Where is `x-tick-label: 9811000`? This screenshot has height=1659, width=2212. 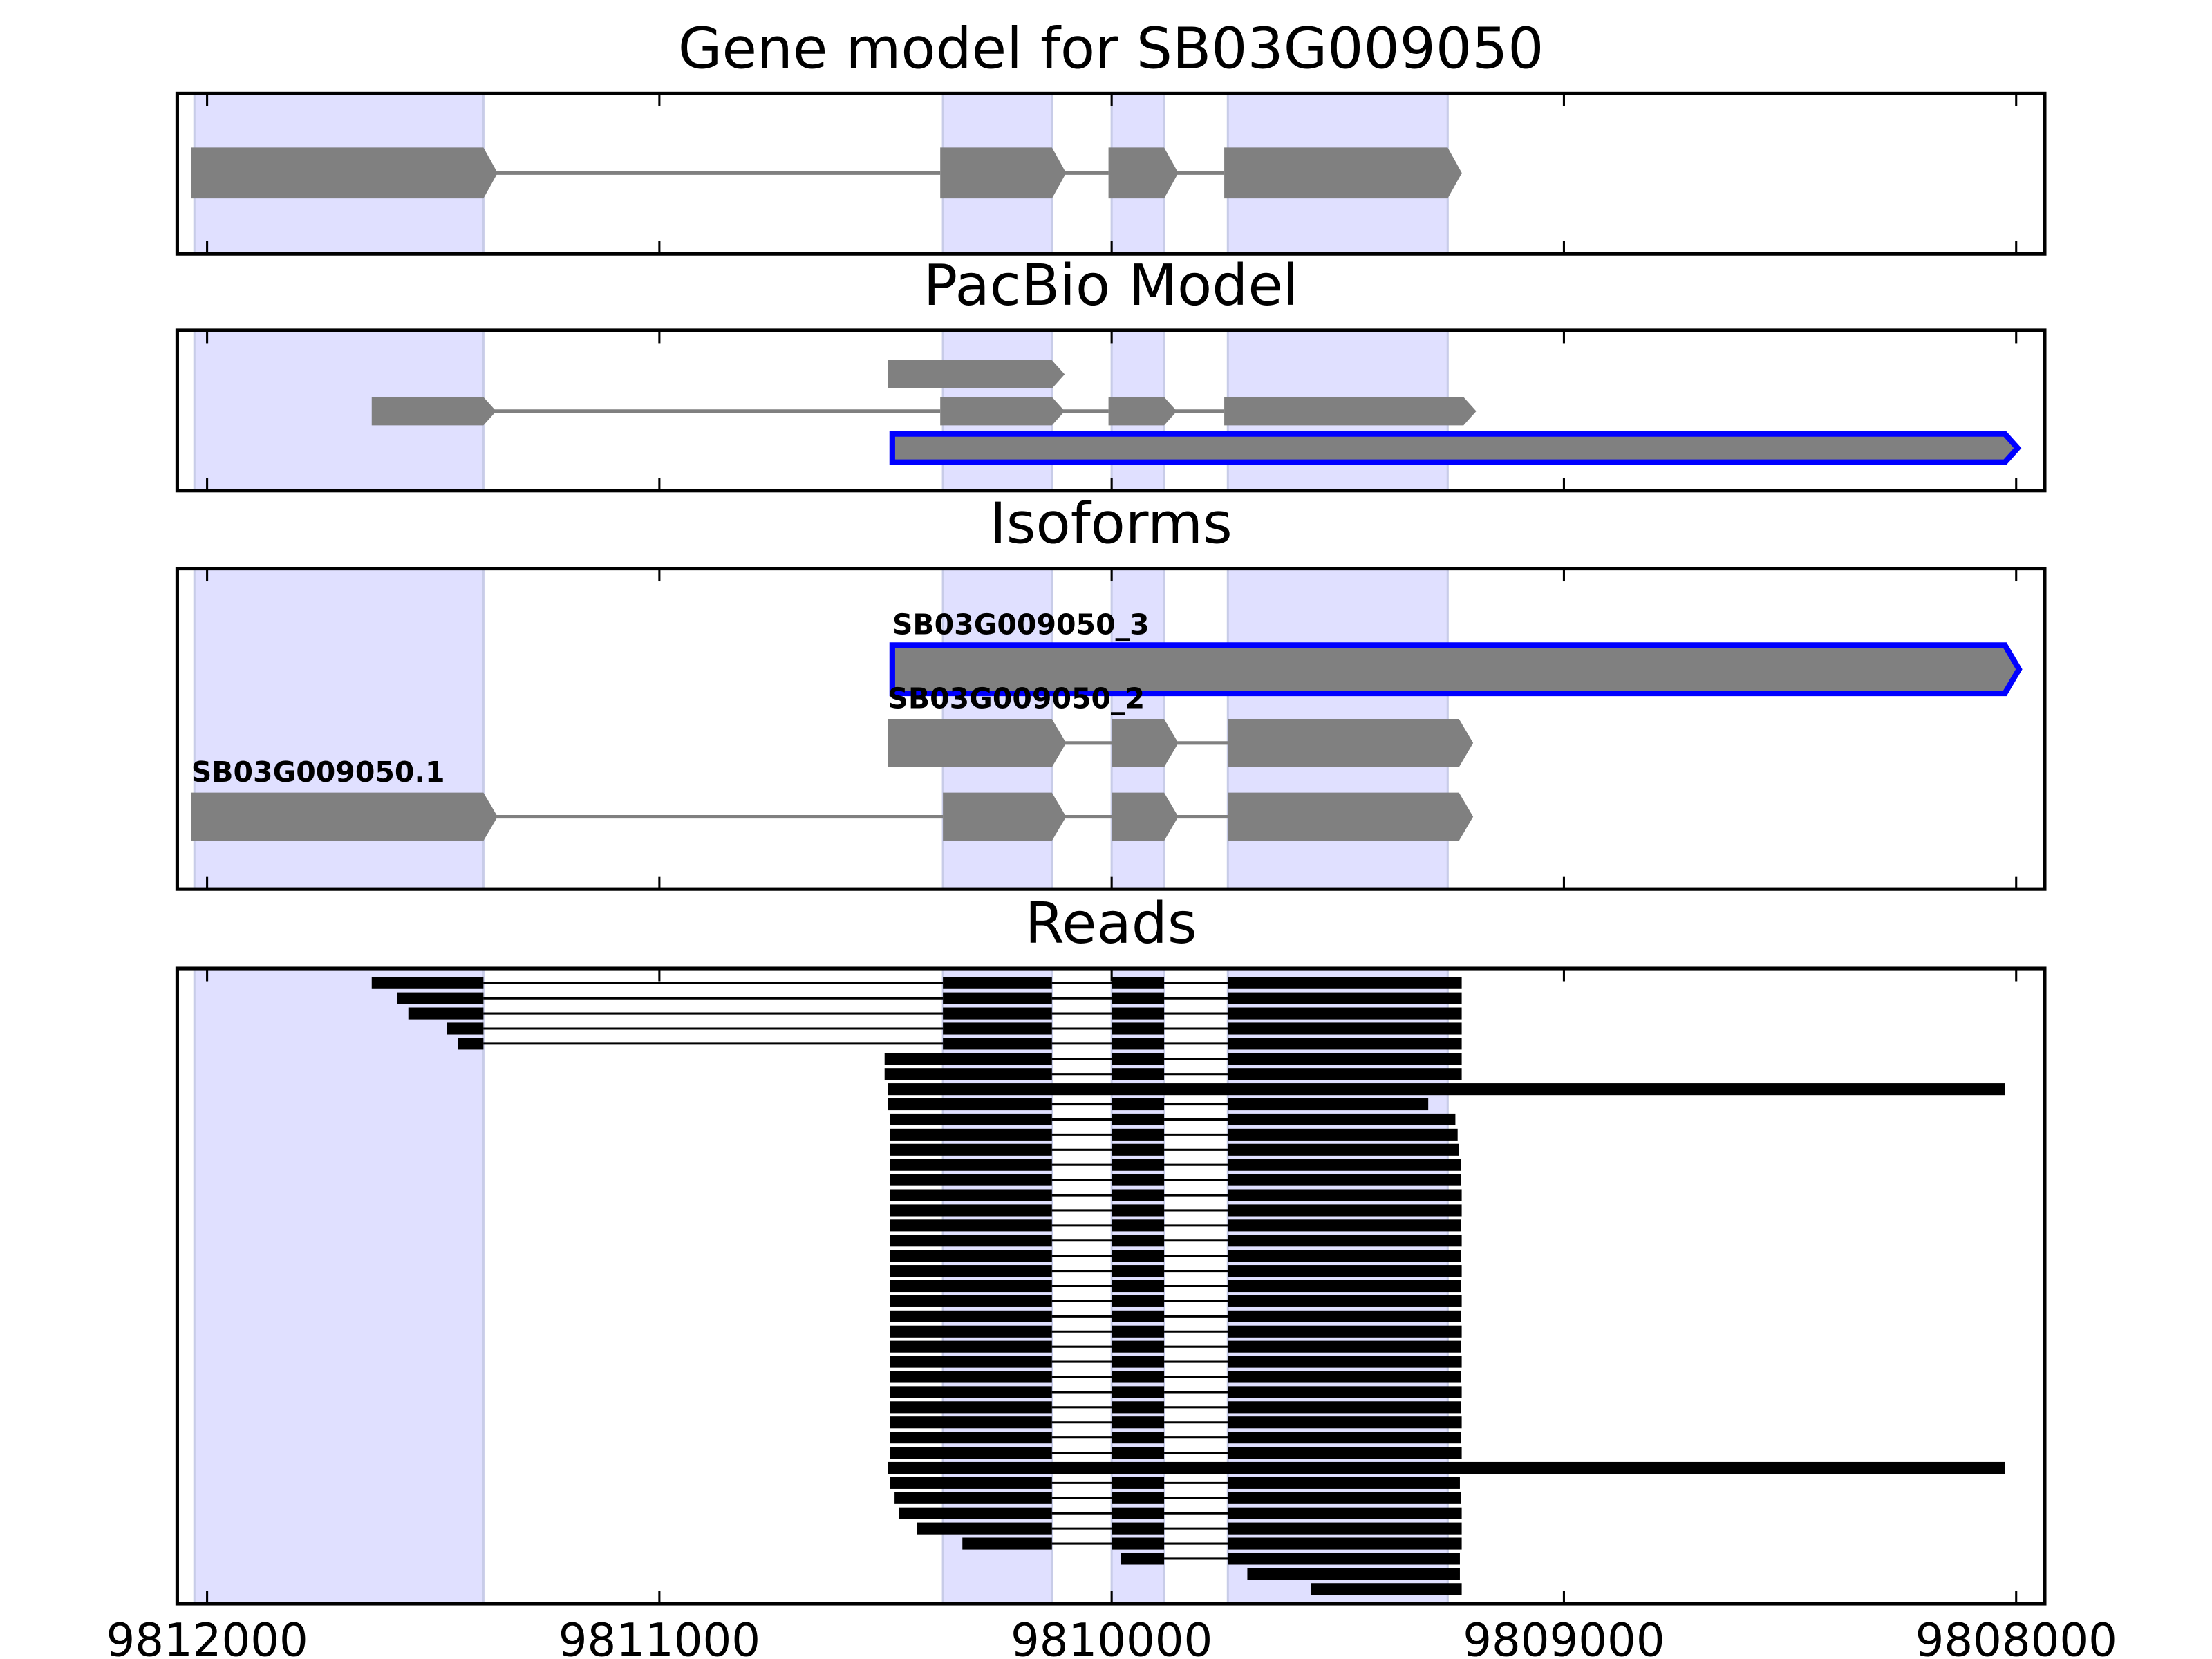 x-tick-label: 9811000 is located at coordinates (659, 1637).